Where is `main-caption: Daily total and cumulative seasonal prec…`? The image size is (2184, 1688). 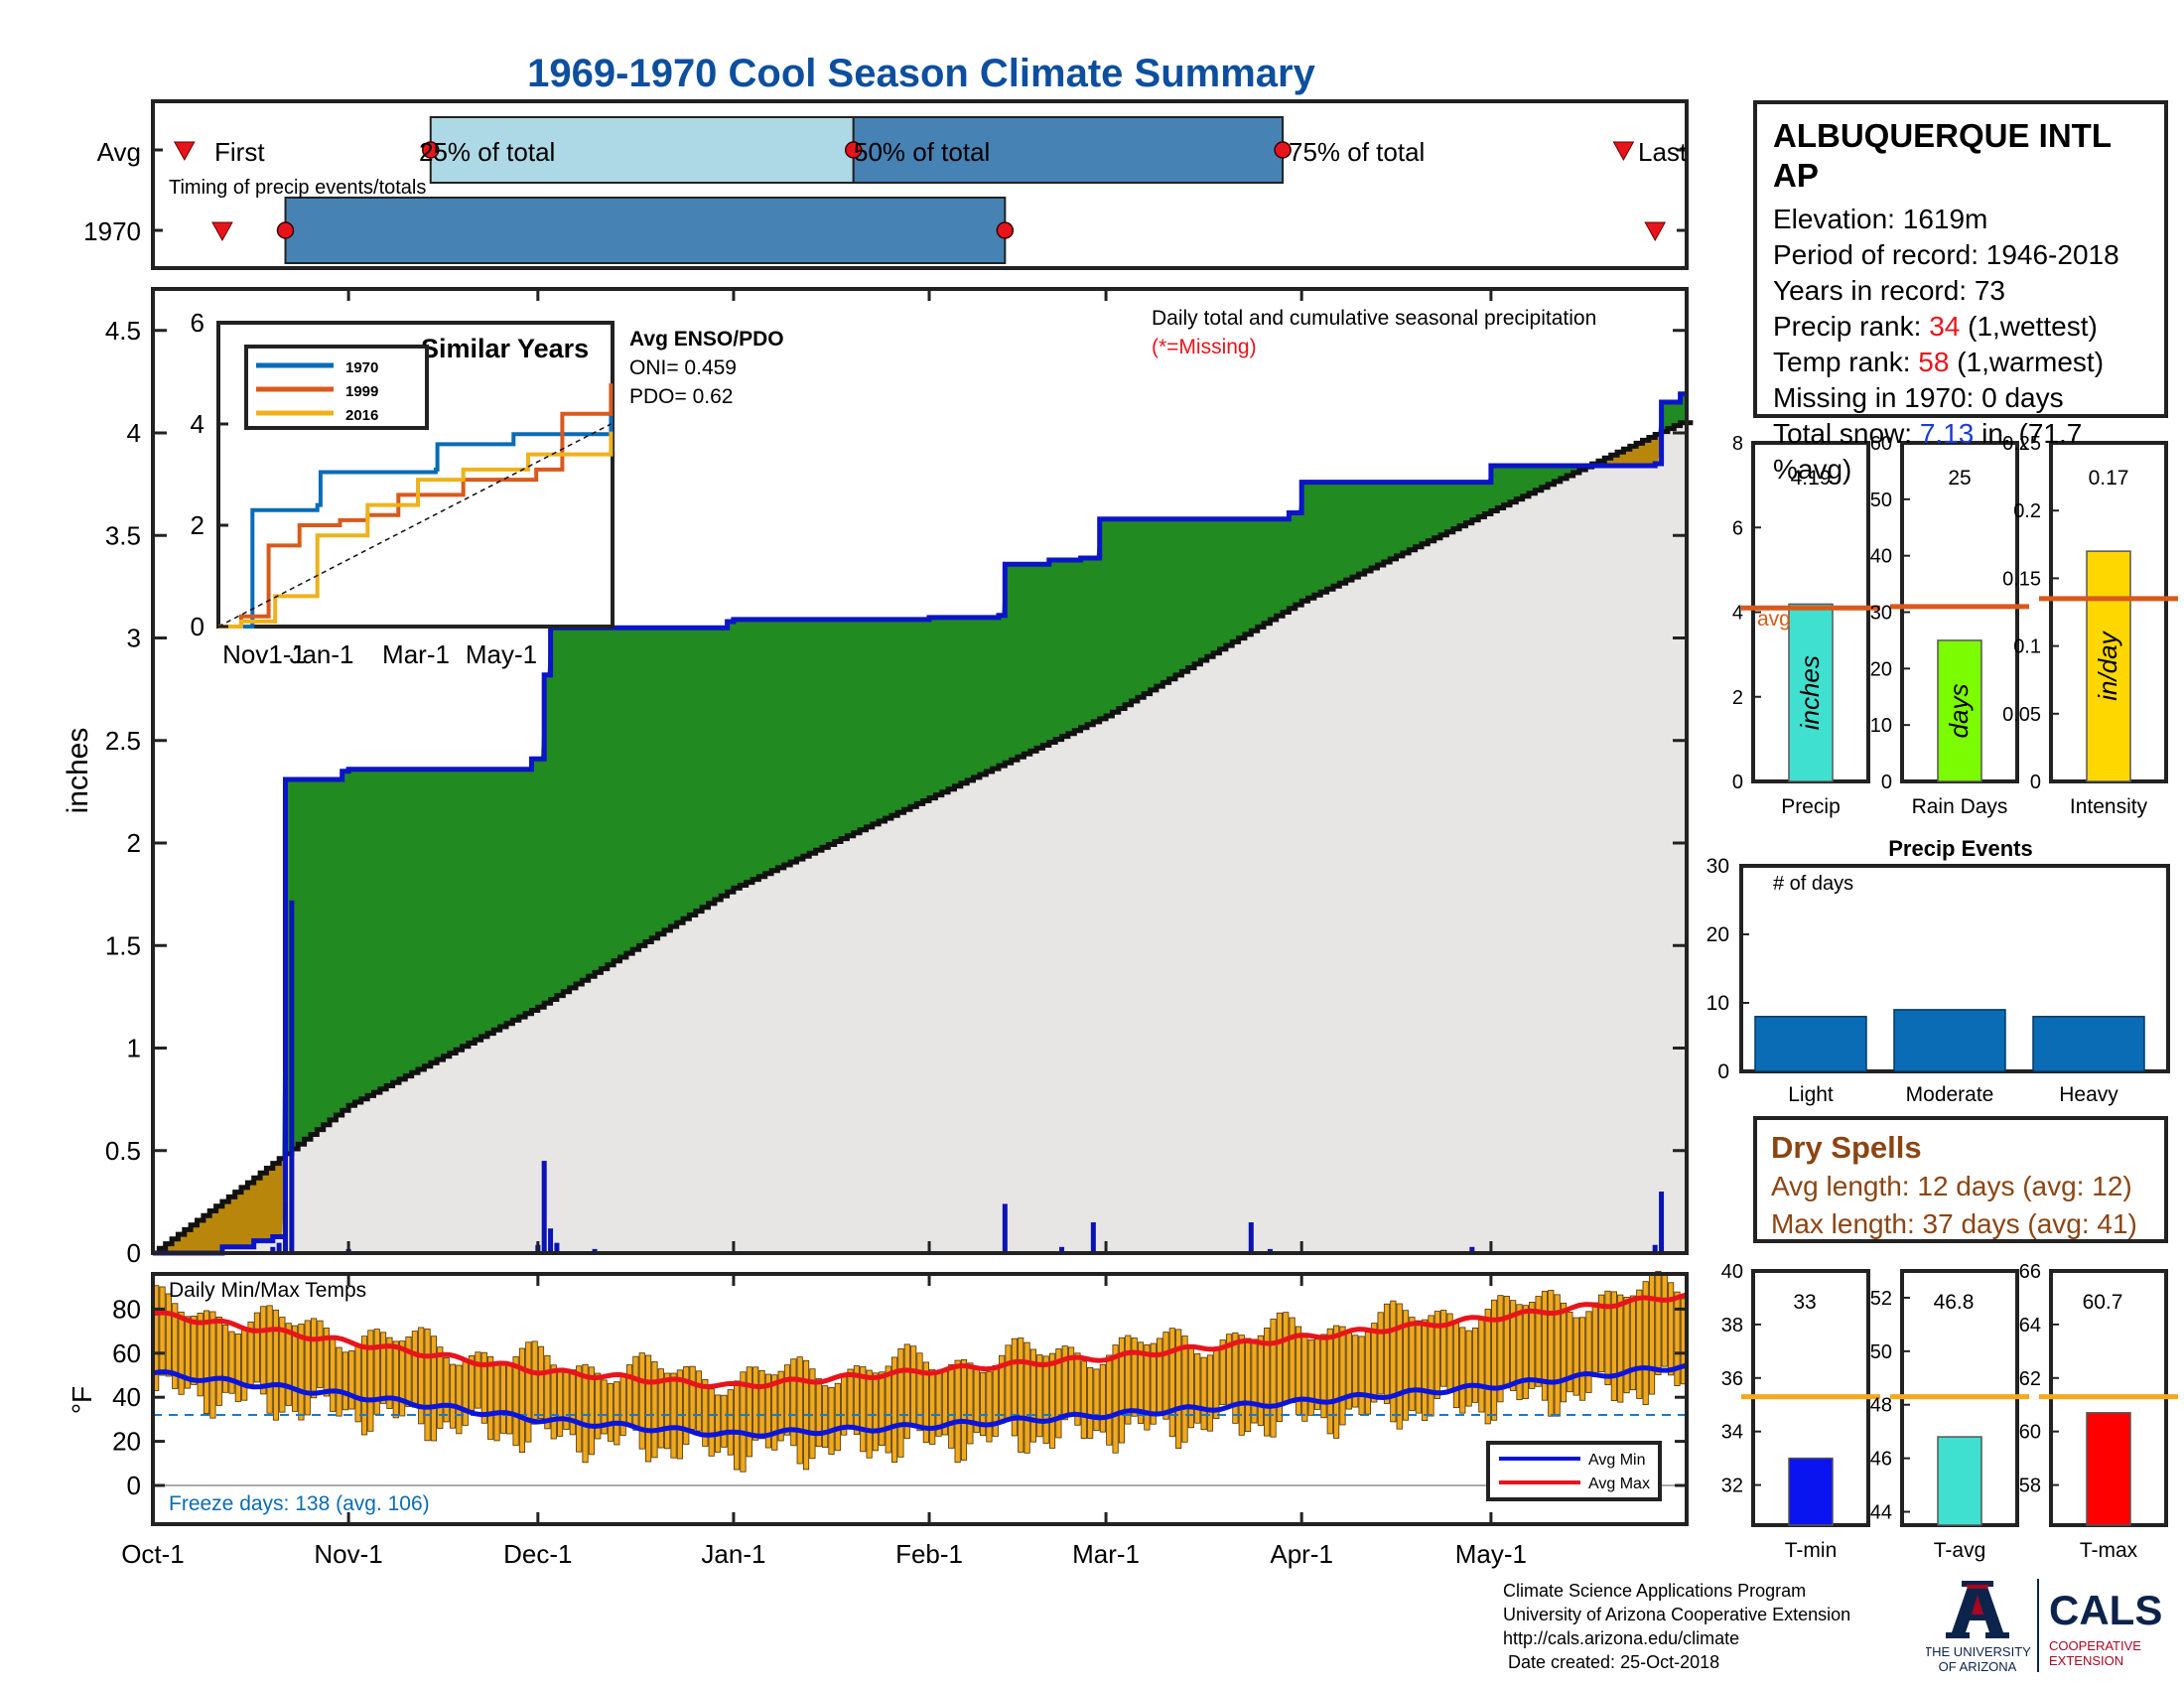 main-caption: Daily total and cumulative seasonal prec… is located at coordinates (1374, 318).